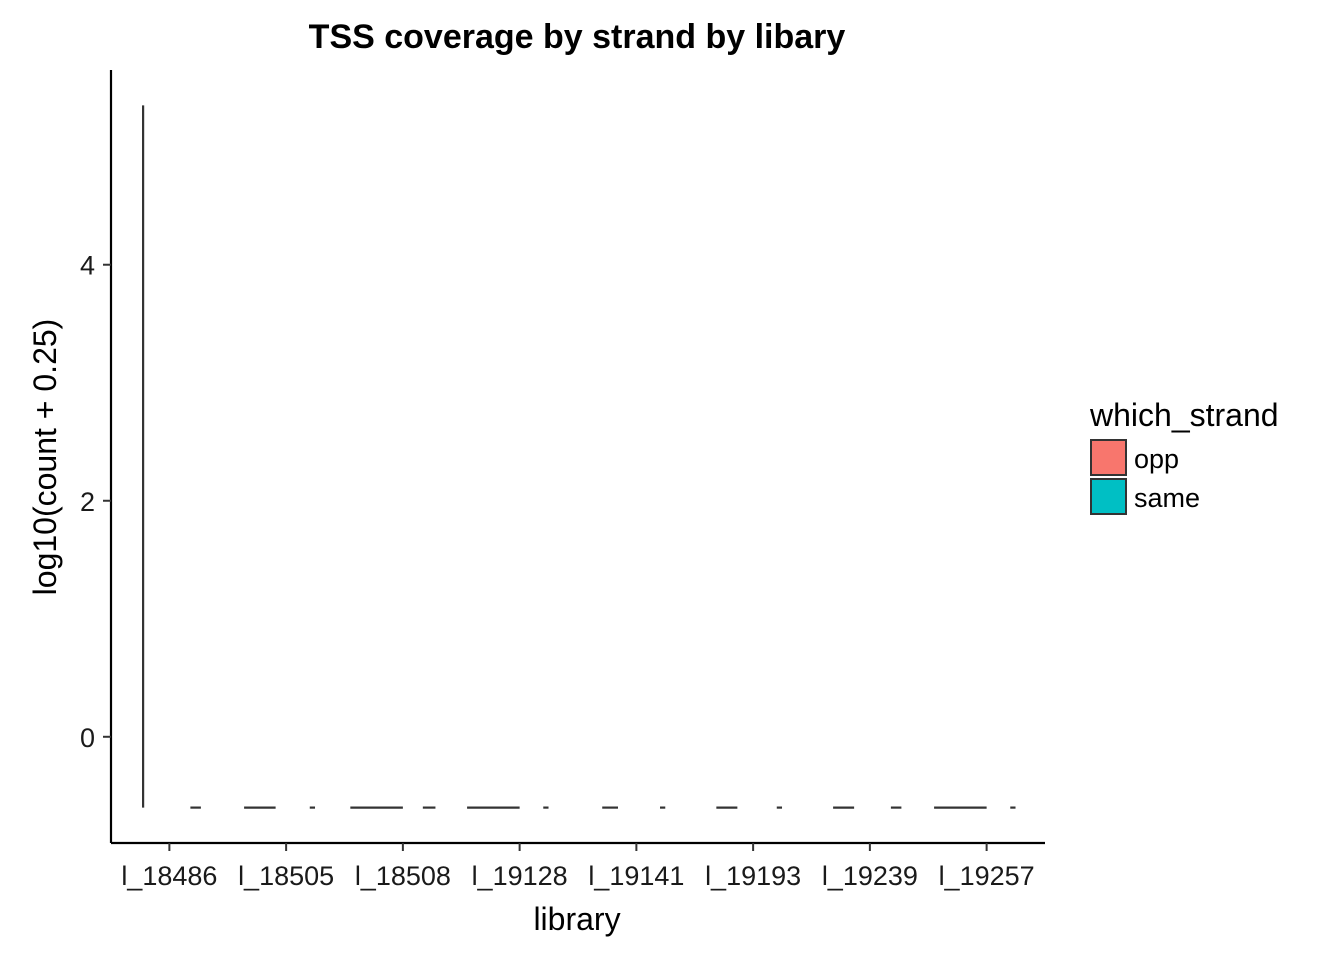 The width and height of the screenshot is (1344, 960). I want to click on x-tick-label: l_19193, so click(753, 876).